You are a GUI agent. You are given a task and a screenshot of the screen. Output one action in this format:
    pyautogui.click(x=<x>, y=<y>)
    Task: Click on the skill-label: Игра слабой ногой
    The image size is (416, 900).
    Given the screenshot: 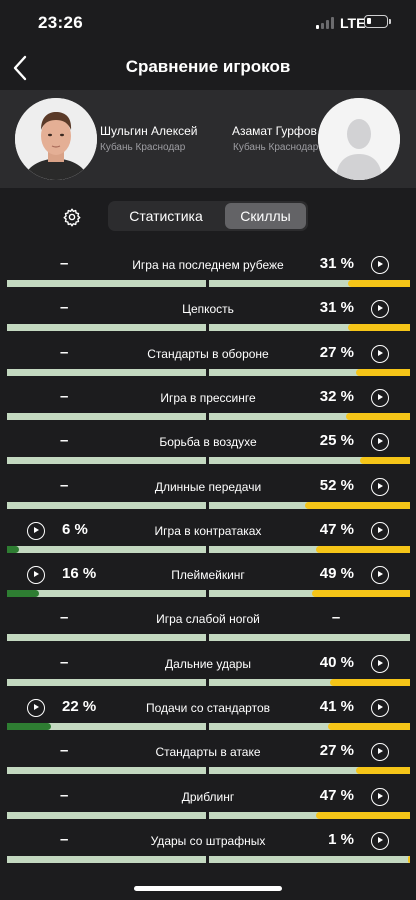 What is the action you would take?
    pyautogui.click(x=208, y=619)
    